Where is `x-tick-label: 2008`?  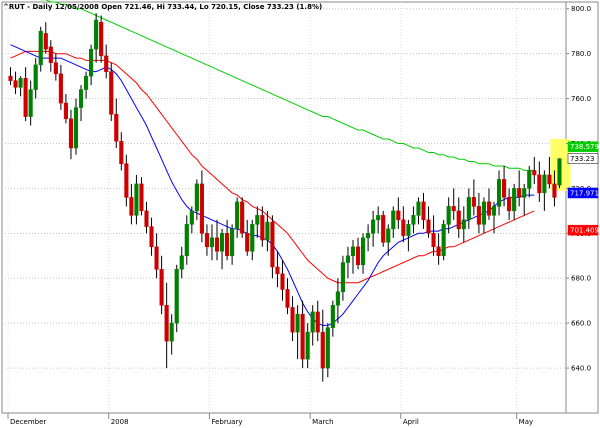
x-tick-label: 2008 is located at coordinates (120, 422).